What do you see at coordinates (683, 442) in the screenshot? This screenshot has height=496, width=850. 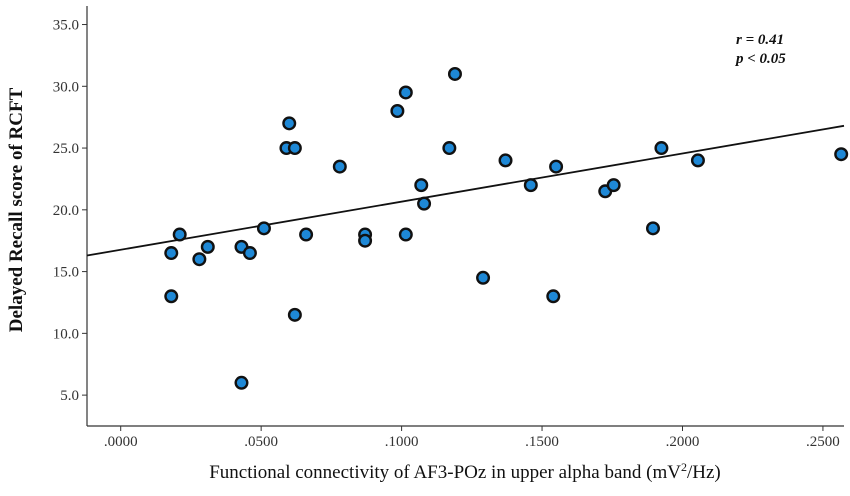 I see `x-tick-label: .2000` at bounding box center [683, 442].